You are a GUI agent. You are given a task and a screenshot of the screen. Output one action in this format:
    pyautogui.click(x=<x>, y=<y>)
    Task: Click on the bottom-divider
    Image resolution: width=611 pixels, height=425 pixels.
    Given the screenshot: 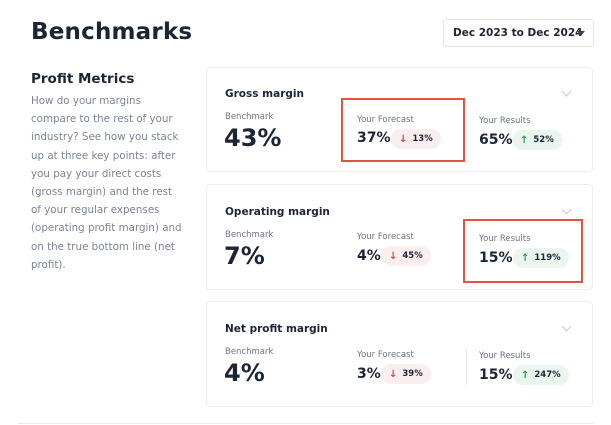 What is the action you would take?
    pyautogui.click(x=305, y=423)
    